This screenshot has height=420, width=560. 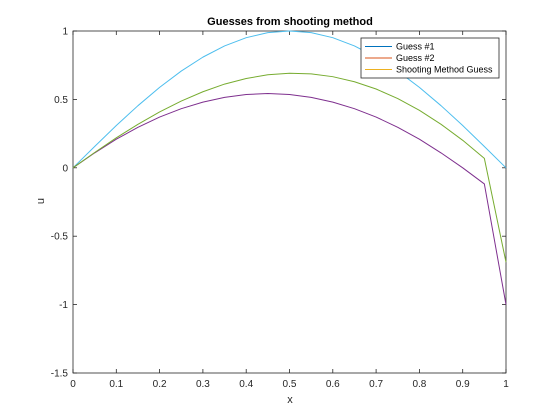 I want to click on x-tick-label: 0.6, so click(x=333, y=384).